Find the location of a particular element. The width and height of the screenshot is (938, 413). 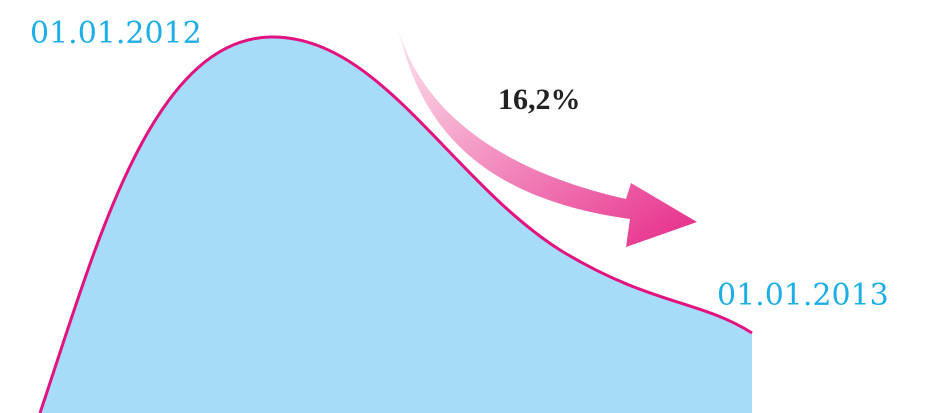

start-date-label: 01.01.2012 is located at coordinates (116, 33).